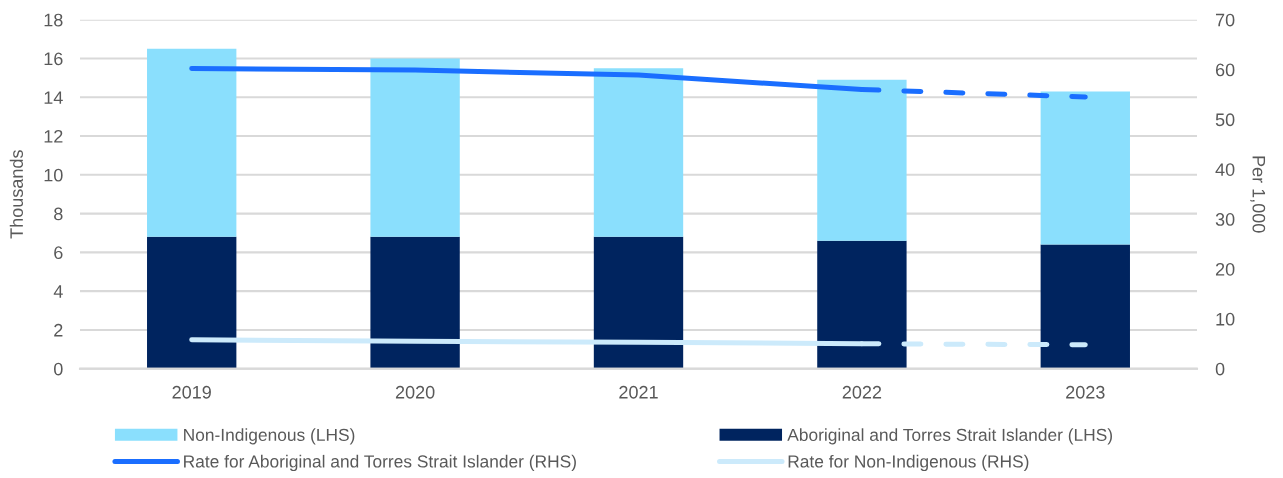 This screenshot has height=478, width=1283. Describe the element at coordinates (1220, 369) in the screenshot. I see `y2-tick-label: 0` at that location.